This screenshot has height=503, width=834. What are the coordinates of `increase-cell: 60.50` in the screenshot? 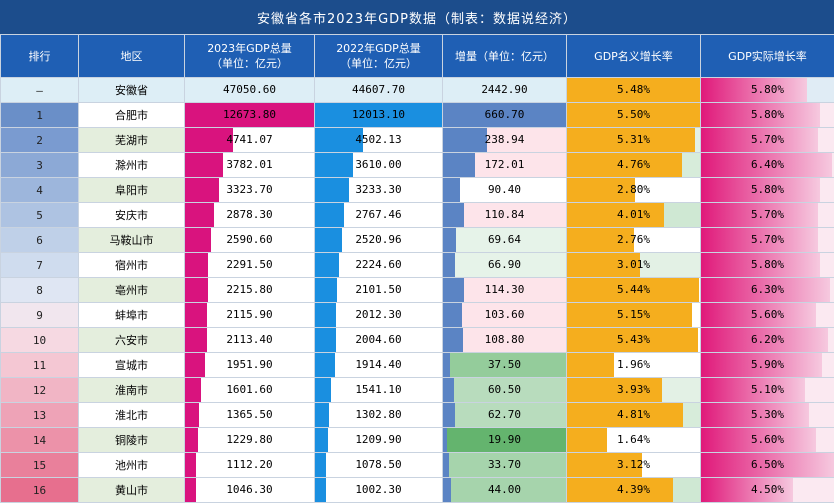 It's located at (505, 390).